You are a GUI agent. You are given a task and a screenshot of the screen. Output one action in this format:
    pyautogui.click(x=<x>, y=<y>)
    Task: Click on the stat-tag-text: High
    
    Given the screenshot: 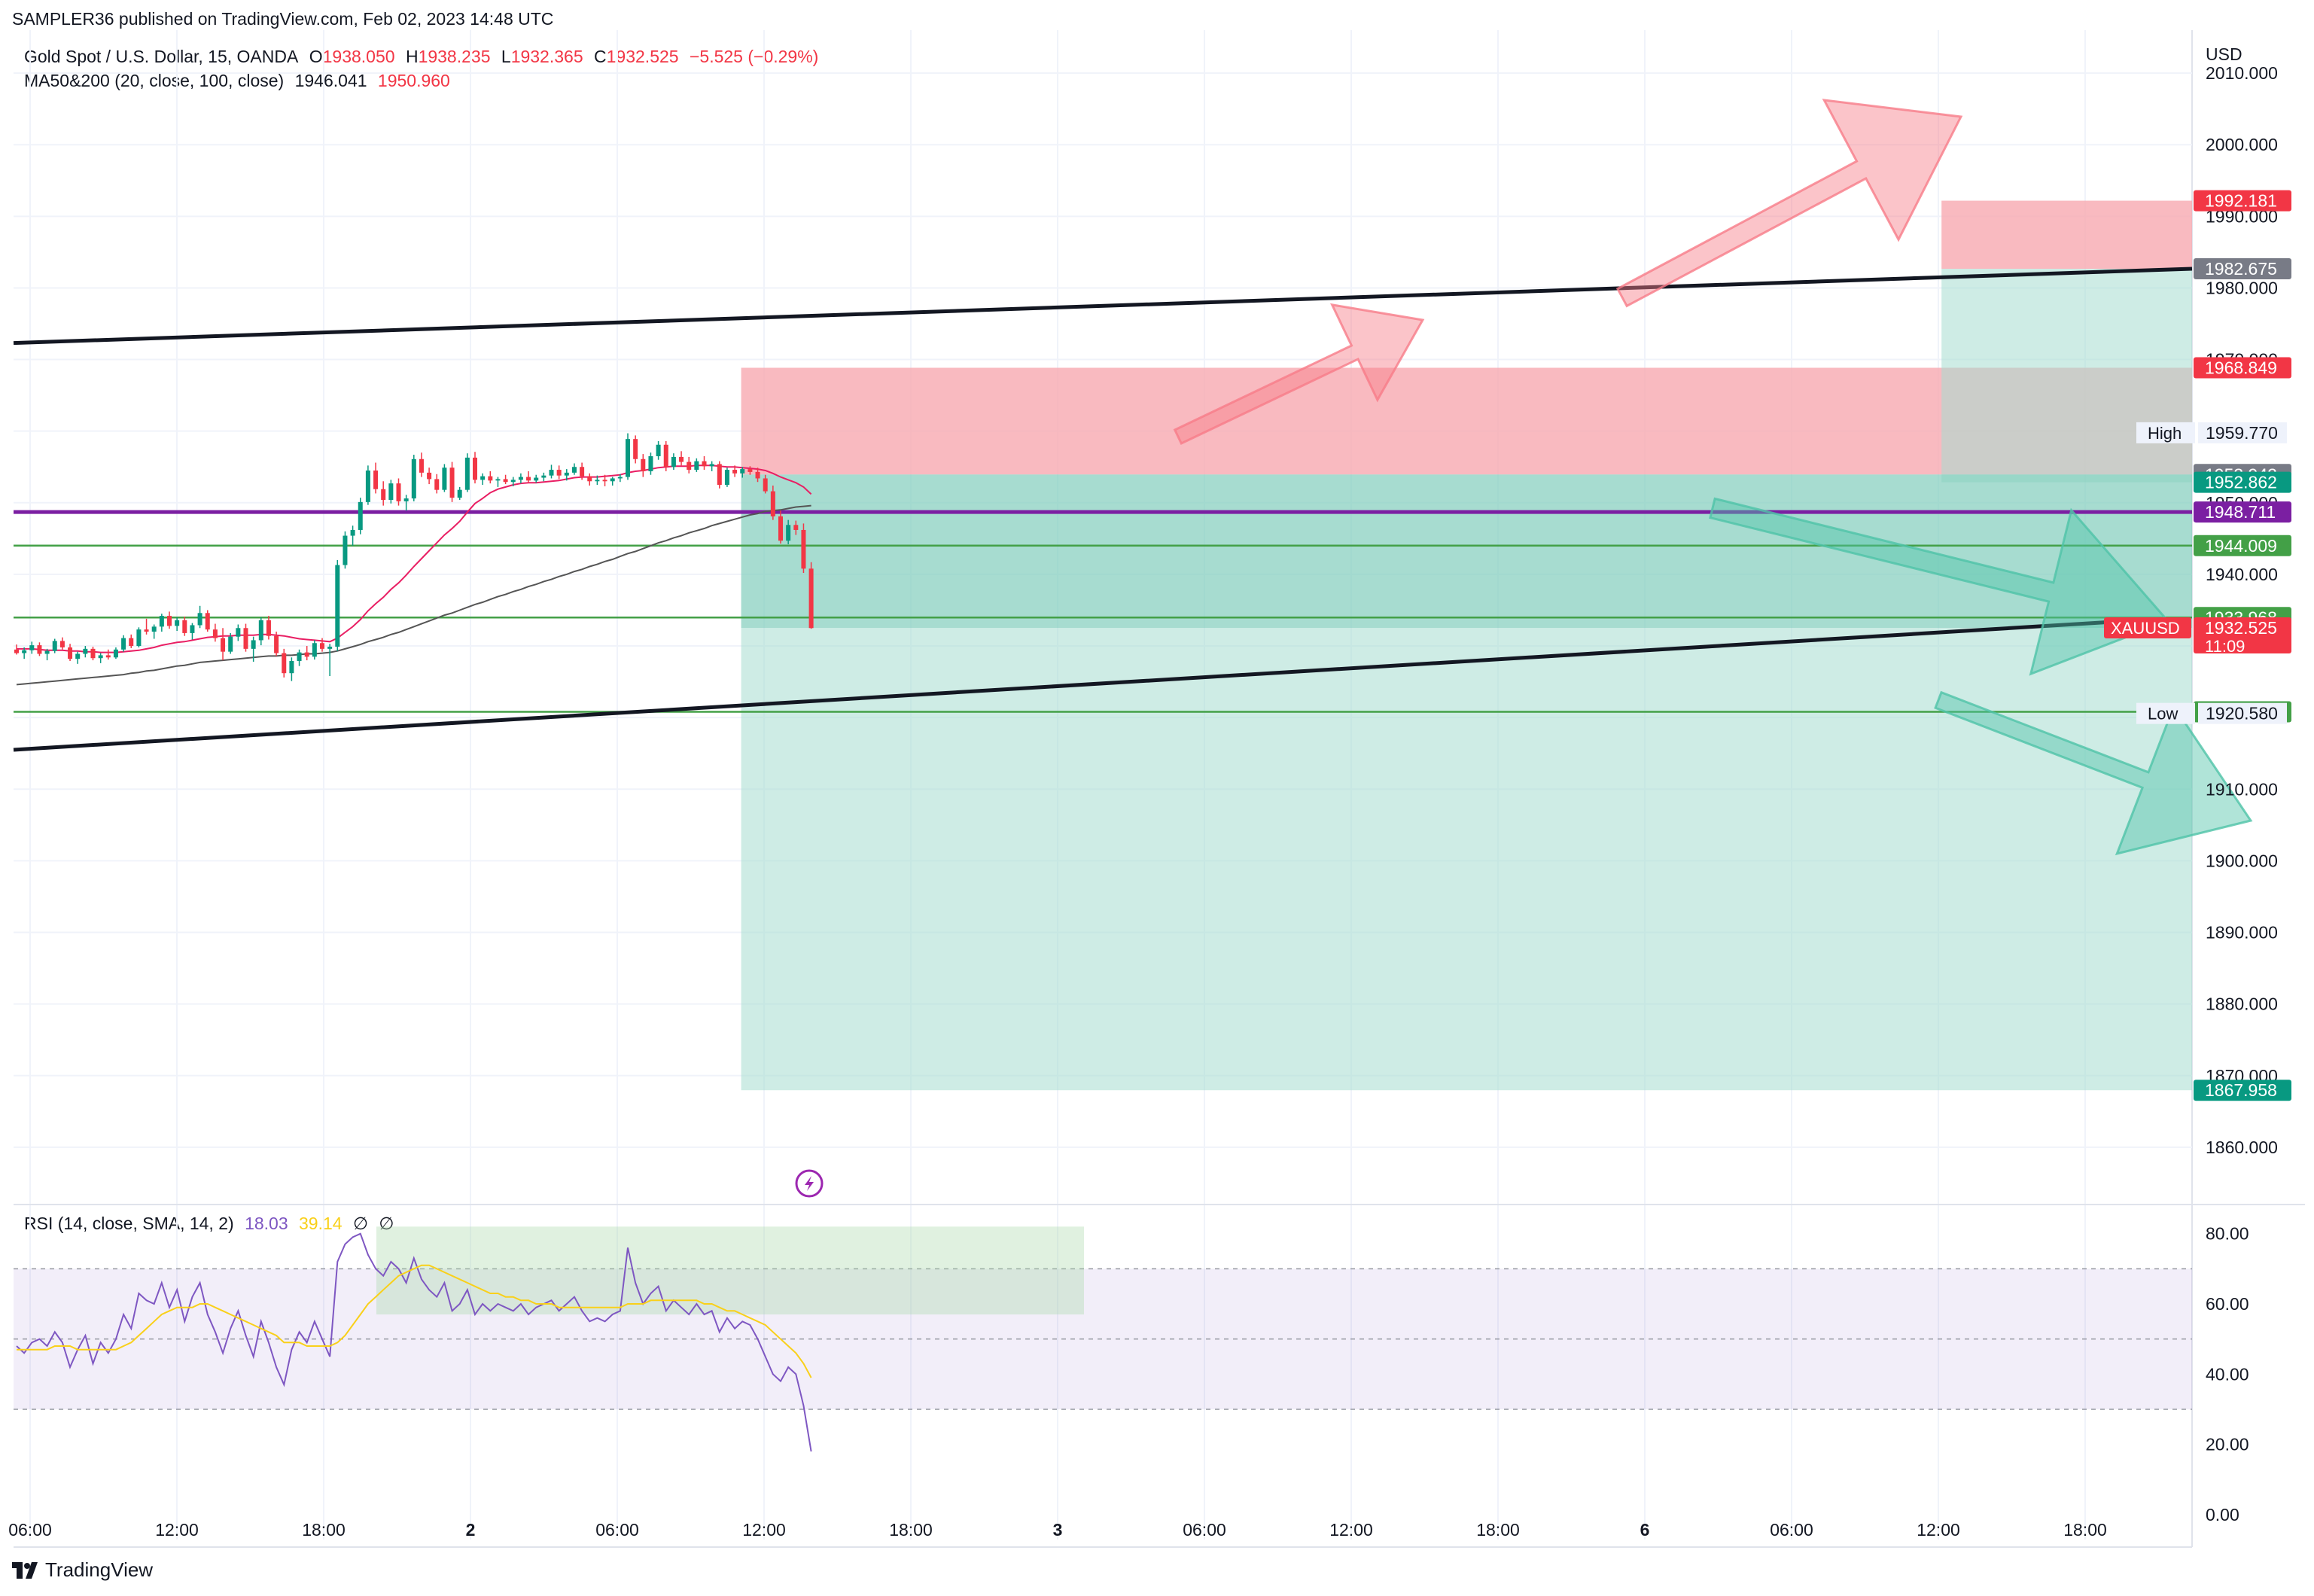 What is the action you would take?
    pyautogui.click(x=2165, y=434)
    